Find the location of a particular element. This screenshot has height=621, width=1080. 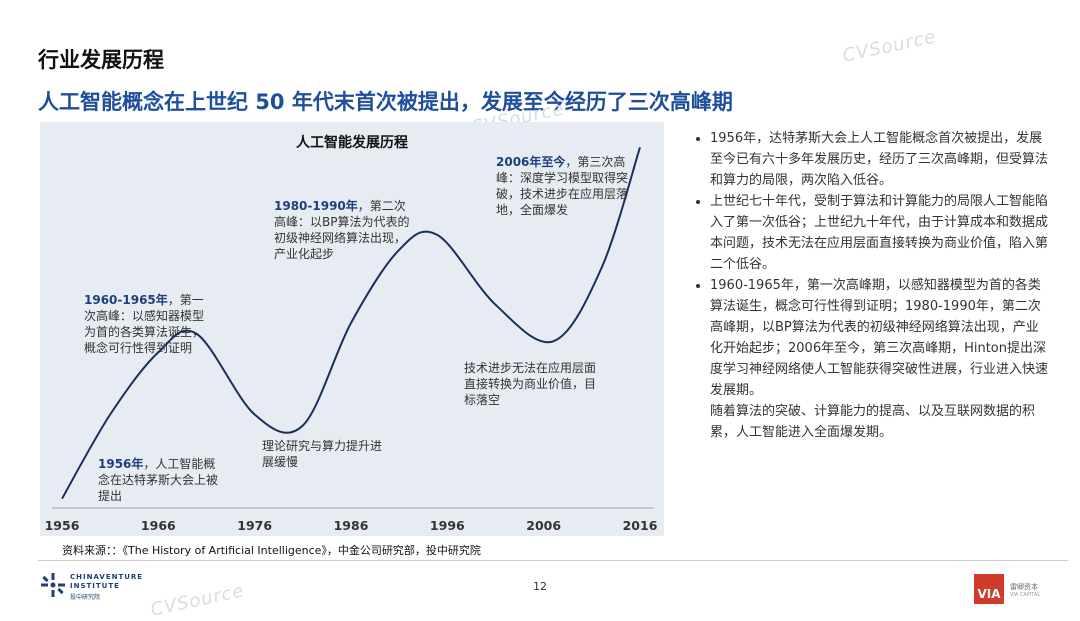

chinaventure-logo-icon is located at coordinates (53, 585).